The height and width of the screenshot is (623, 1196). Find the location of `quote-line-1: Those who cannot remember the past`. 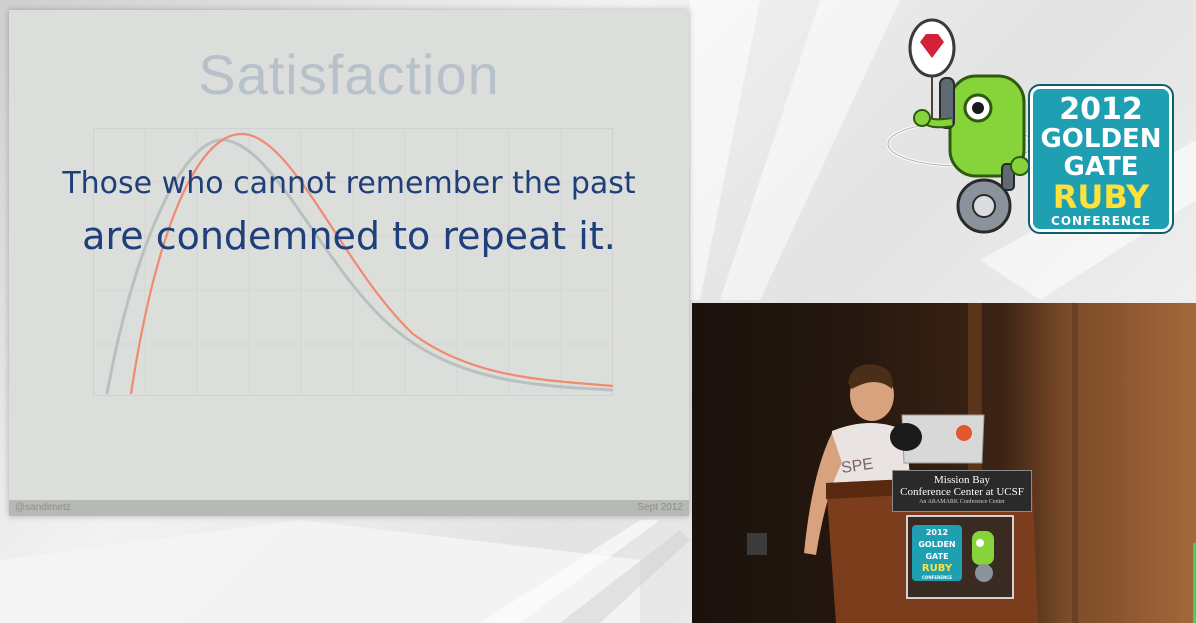

quote-line-1: Those who cannot remember the past is located at coordinates (349, 183).